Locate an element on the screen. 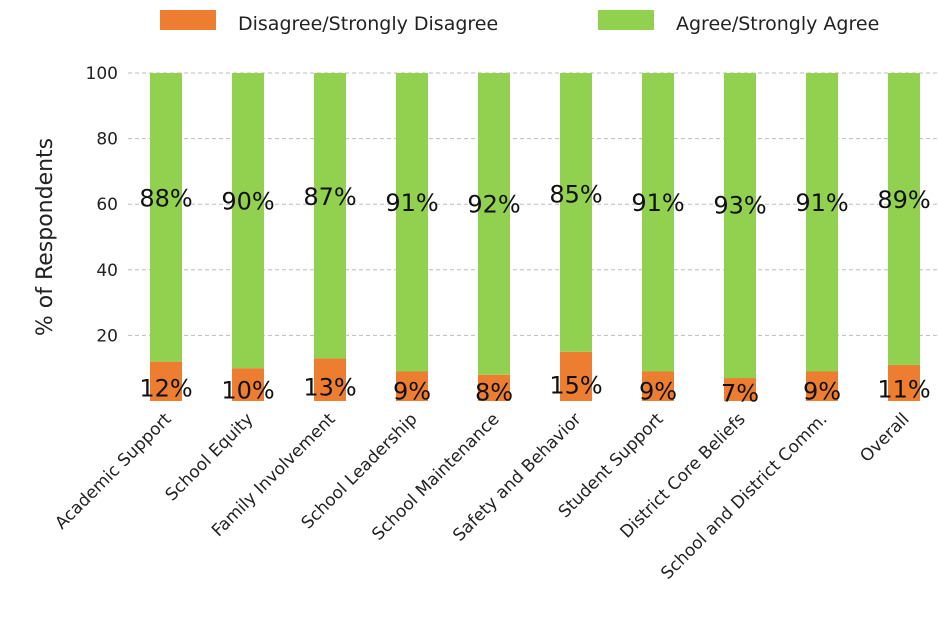 The width and height of the screenshot is (938, 634). data-label-disagree: 7% is located at coordinates (740, 394).